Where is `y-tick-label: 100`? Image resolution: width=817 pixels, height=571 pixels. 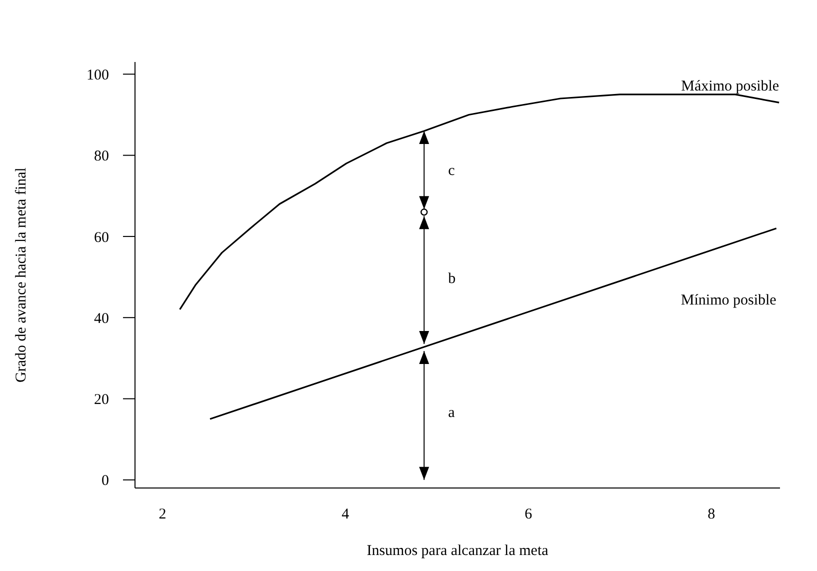
y-tick-label: 100 is located at coordinates (97, 75).